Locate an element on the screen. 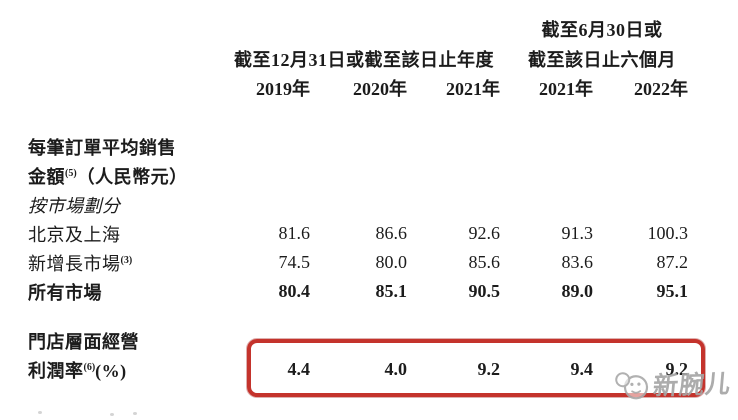 Image resolution: width=738 pixels, height=420 pixels. table-row-period-header-2: 截至12月31日或截至該日止年度 截至該日止六個月 is located at coordinates (358, 59).